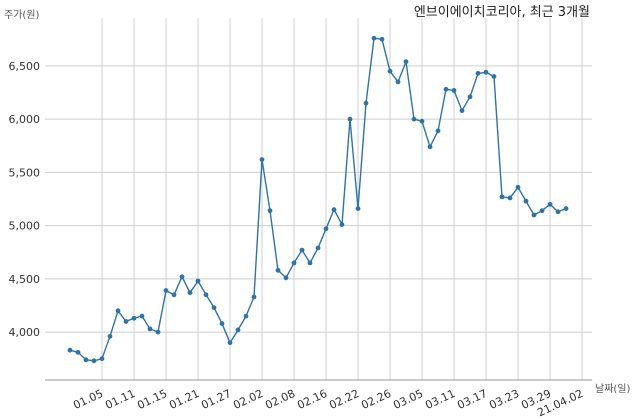  Describe the element at coordinates (25, 199) in the screenshot. I see `y-tick-labels: 4,000 4,500 5,000 5,500 6,000 6,500` at that location.